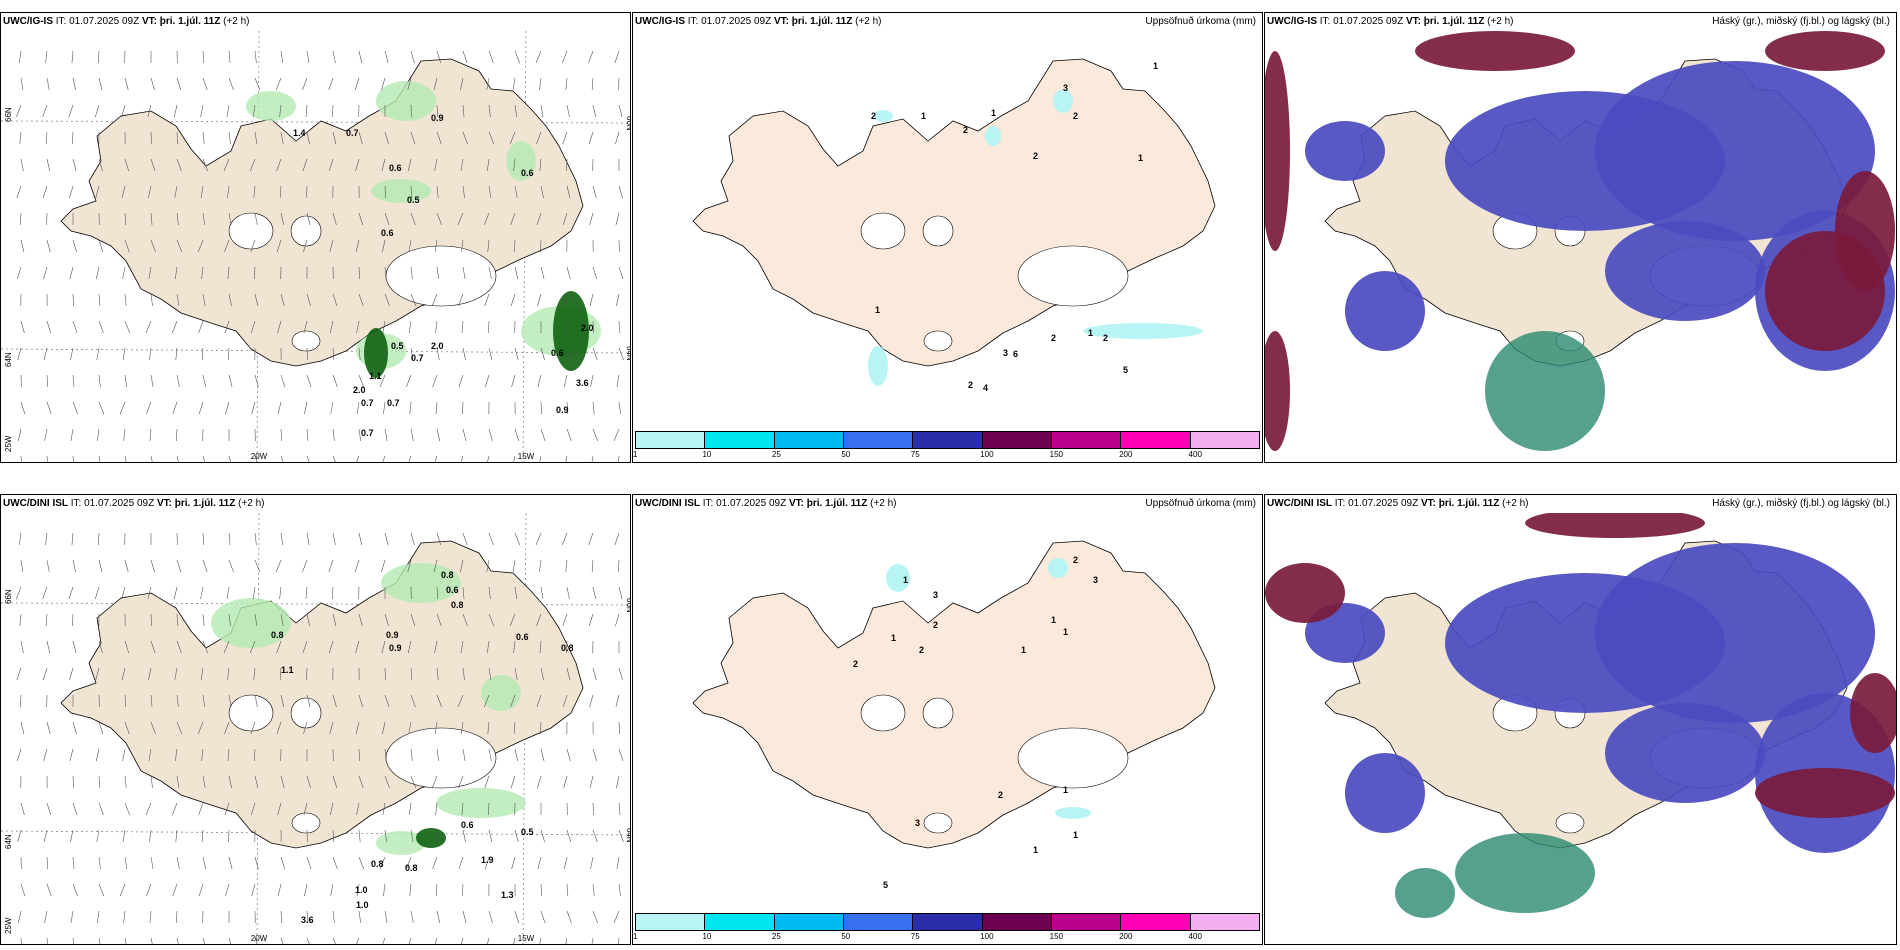  What do you see at coordinates (299, 133) in the screenshot?
I see `precip-value-label: 1.4` at bounding box center [299, 133].